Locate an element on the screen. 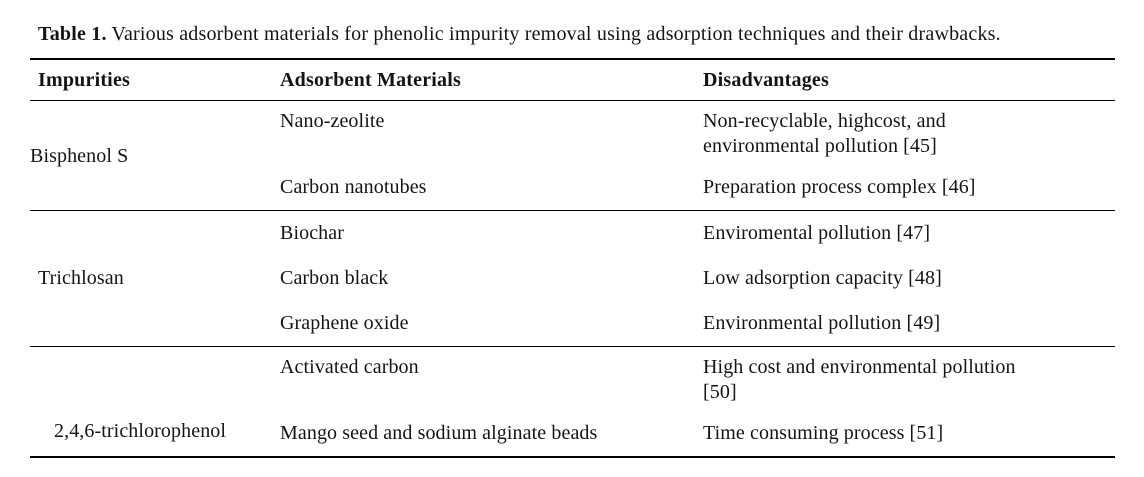 This screenshot has width=1144, height=477. col-header-adsorbent-materials: Adsorbent Materials is located at coordinates (491, 80).